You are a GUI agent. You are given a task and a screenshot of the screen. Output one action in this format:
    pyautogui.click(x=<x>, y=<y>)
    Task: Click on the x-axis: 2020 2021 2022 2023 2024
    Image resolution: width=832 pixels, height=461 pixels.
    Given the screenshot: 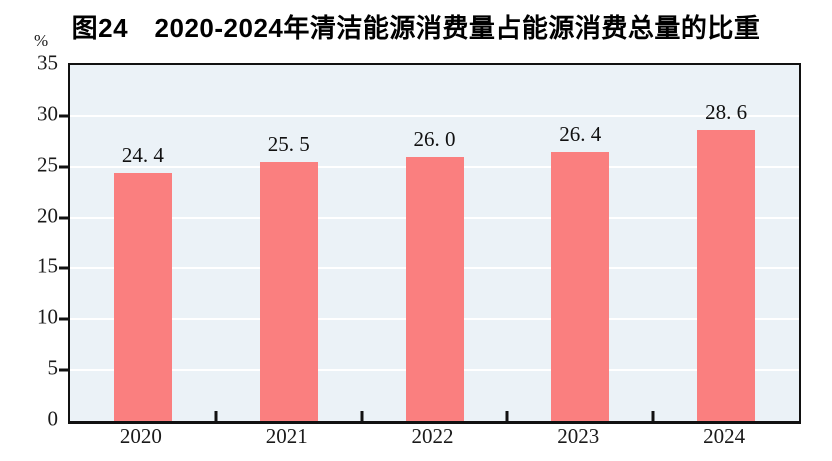 What is the action you would take?
    pyautogui.click(x=432, y=440)
    